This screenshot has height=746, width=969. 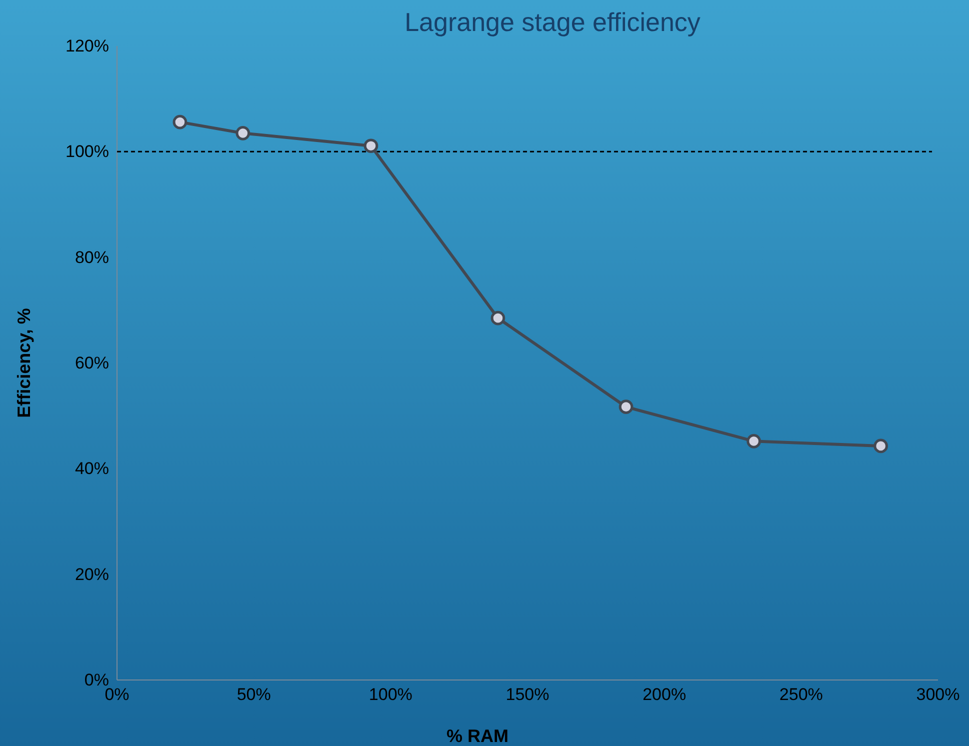 What do you see at coordinates (477, 736) in the screenshot?
I see `x-axis-title: % RAM` at bounding box center [477, 736].